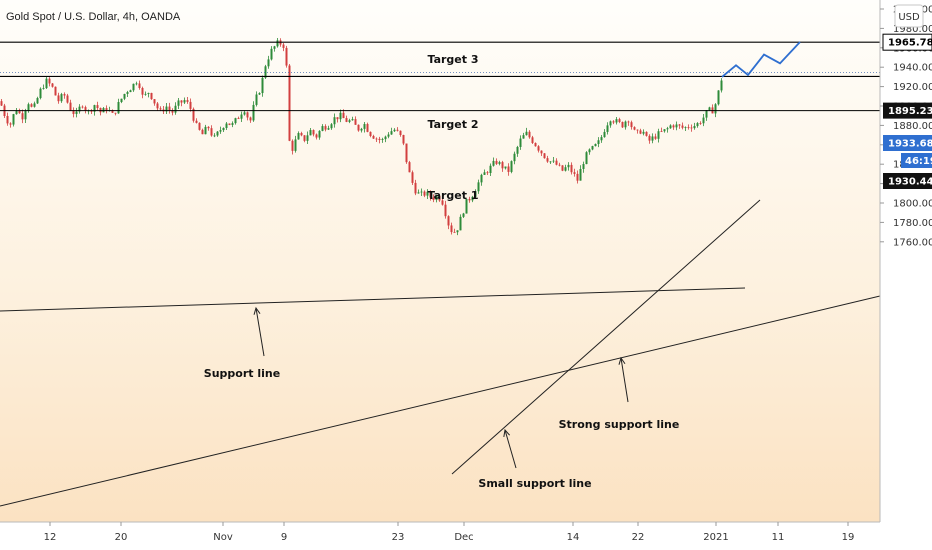 This screenshot has width=932, height=550. What do you see at coordinates (510, 448) in the screenshot?
I see `small-support-arrow` at bounding box center [510, 448].